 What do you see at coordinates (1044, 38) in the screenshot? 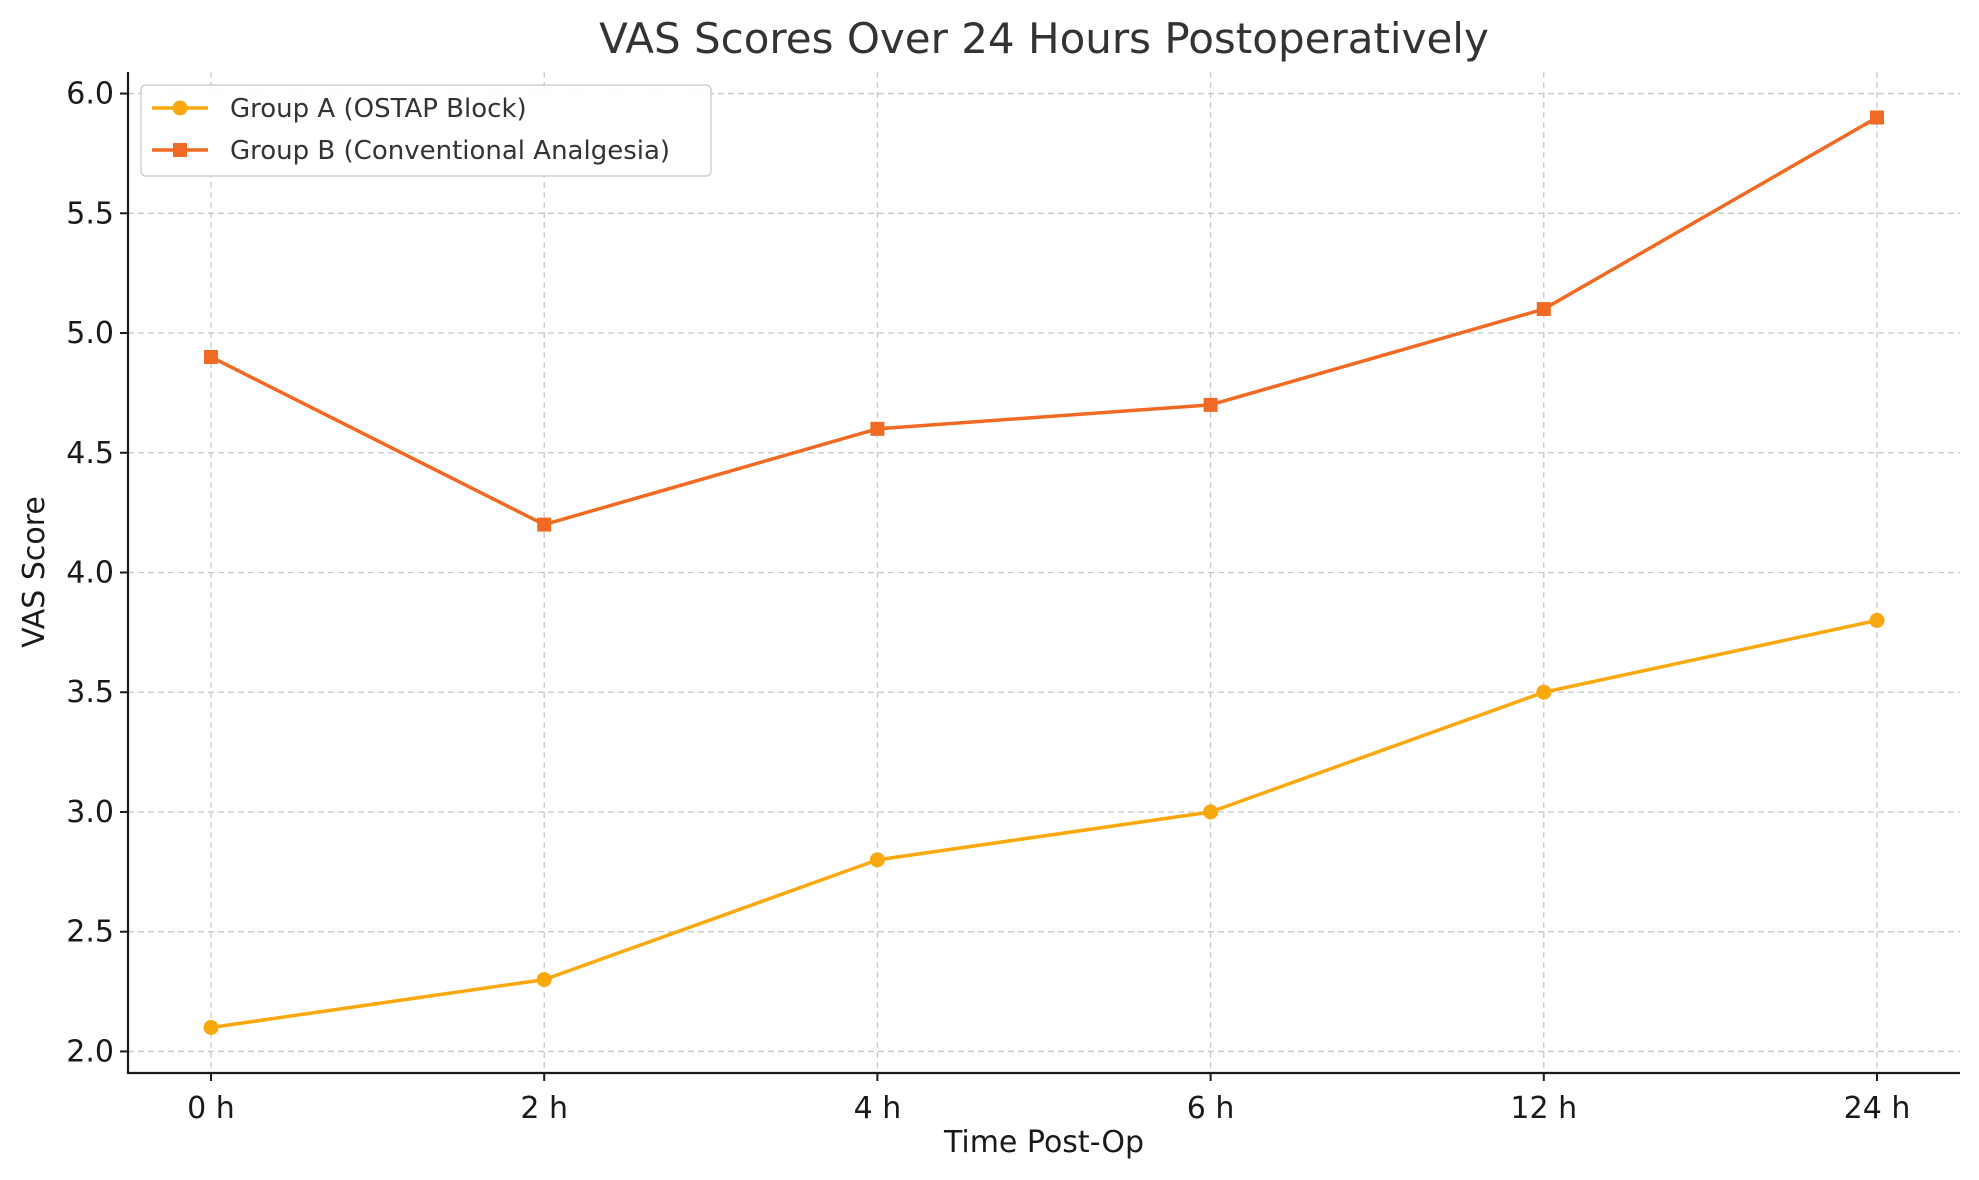
I see `chart-title: VAS Scores Over 24 Hours Postoperatively` at bounding box center [1044, 38].